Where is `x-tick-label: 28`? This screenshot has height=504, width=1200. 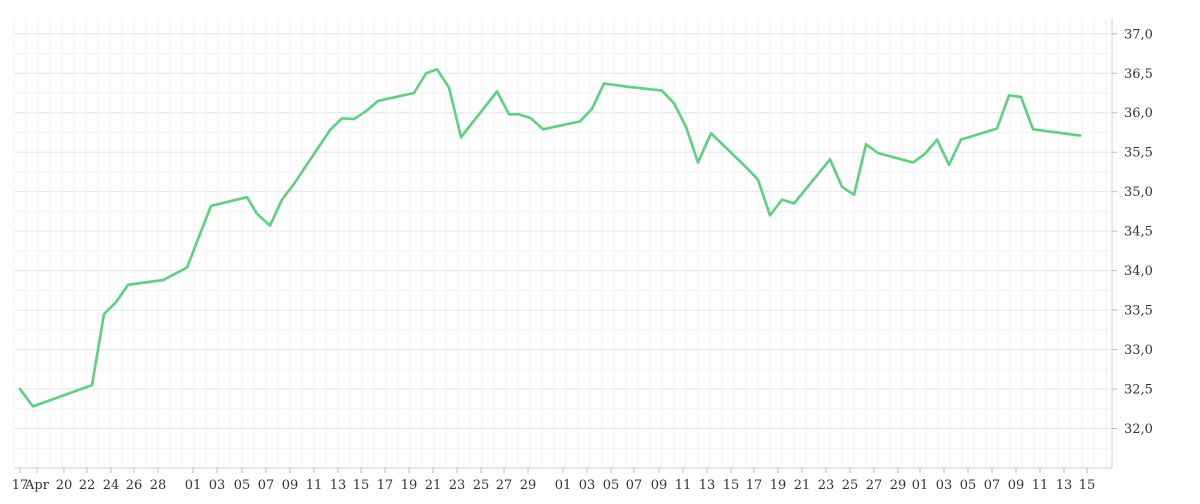
x-tick-label: 28 is located at coordinates (158, 485).